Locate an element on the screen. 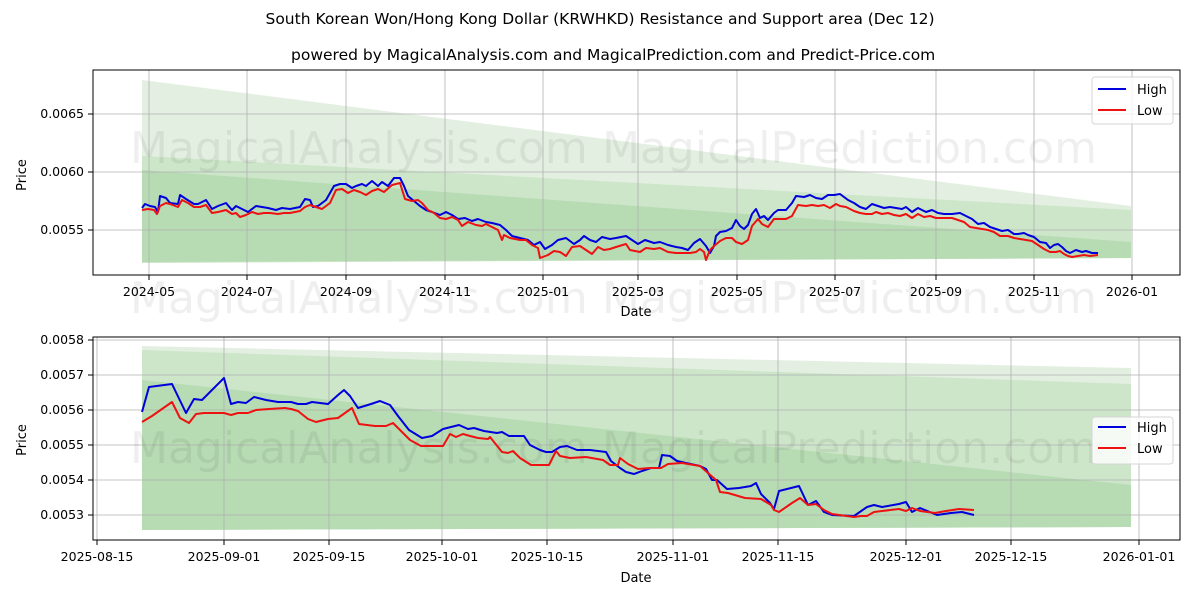  x-tick-label: 2025-10-15 is located at coordinates (547, 556).